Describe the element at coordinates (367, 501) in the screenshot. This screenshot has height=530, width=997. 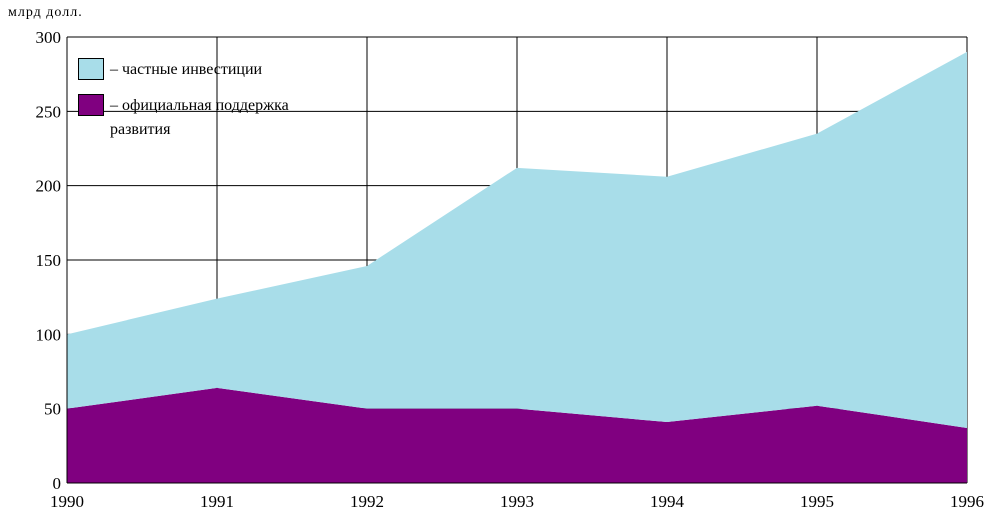
I see `x-tick-label: 1992` at that location.